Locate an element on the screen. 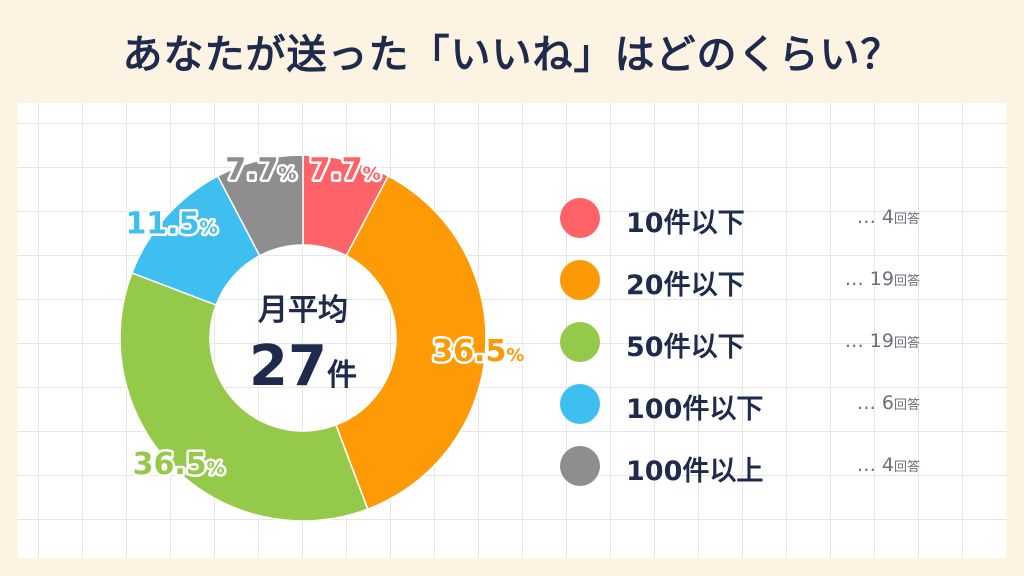 This screenshot has width=1024, height=576. legend-item: 100件以上 … 4回答 is located at coordinates (750, 477).